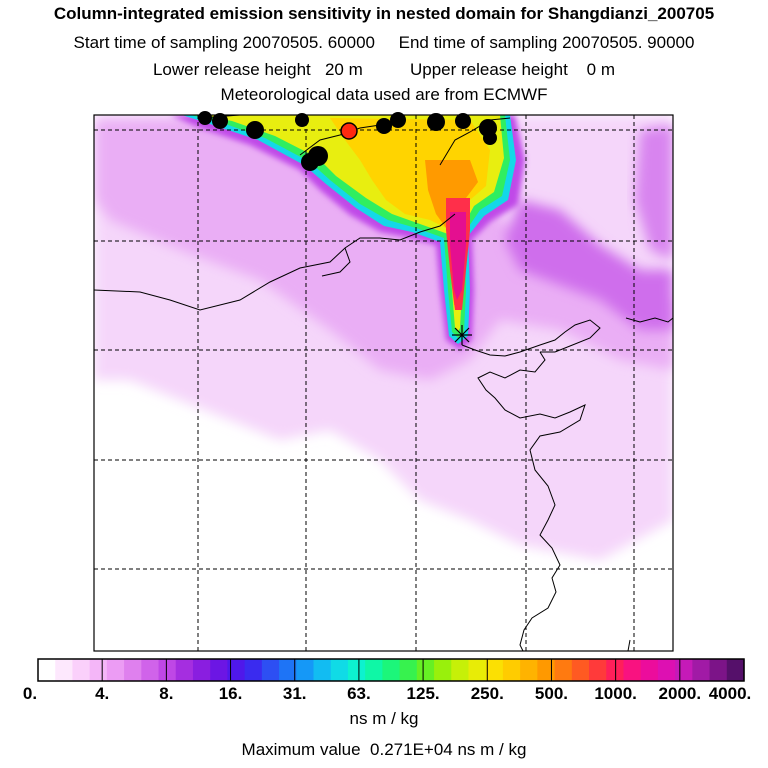 The image size is (768, 768). I want to click on colorbar, so click(391, 670).